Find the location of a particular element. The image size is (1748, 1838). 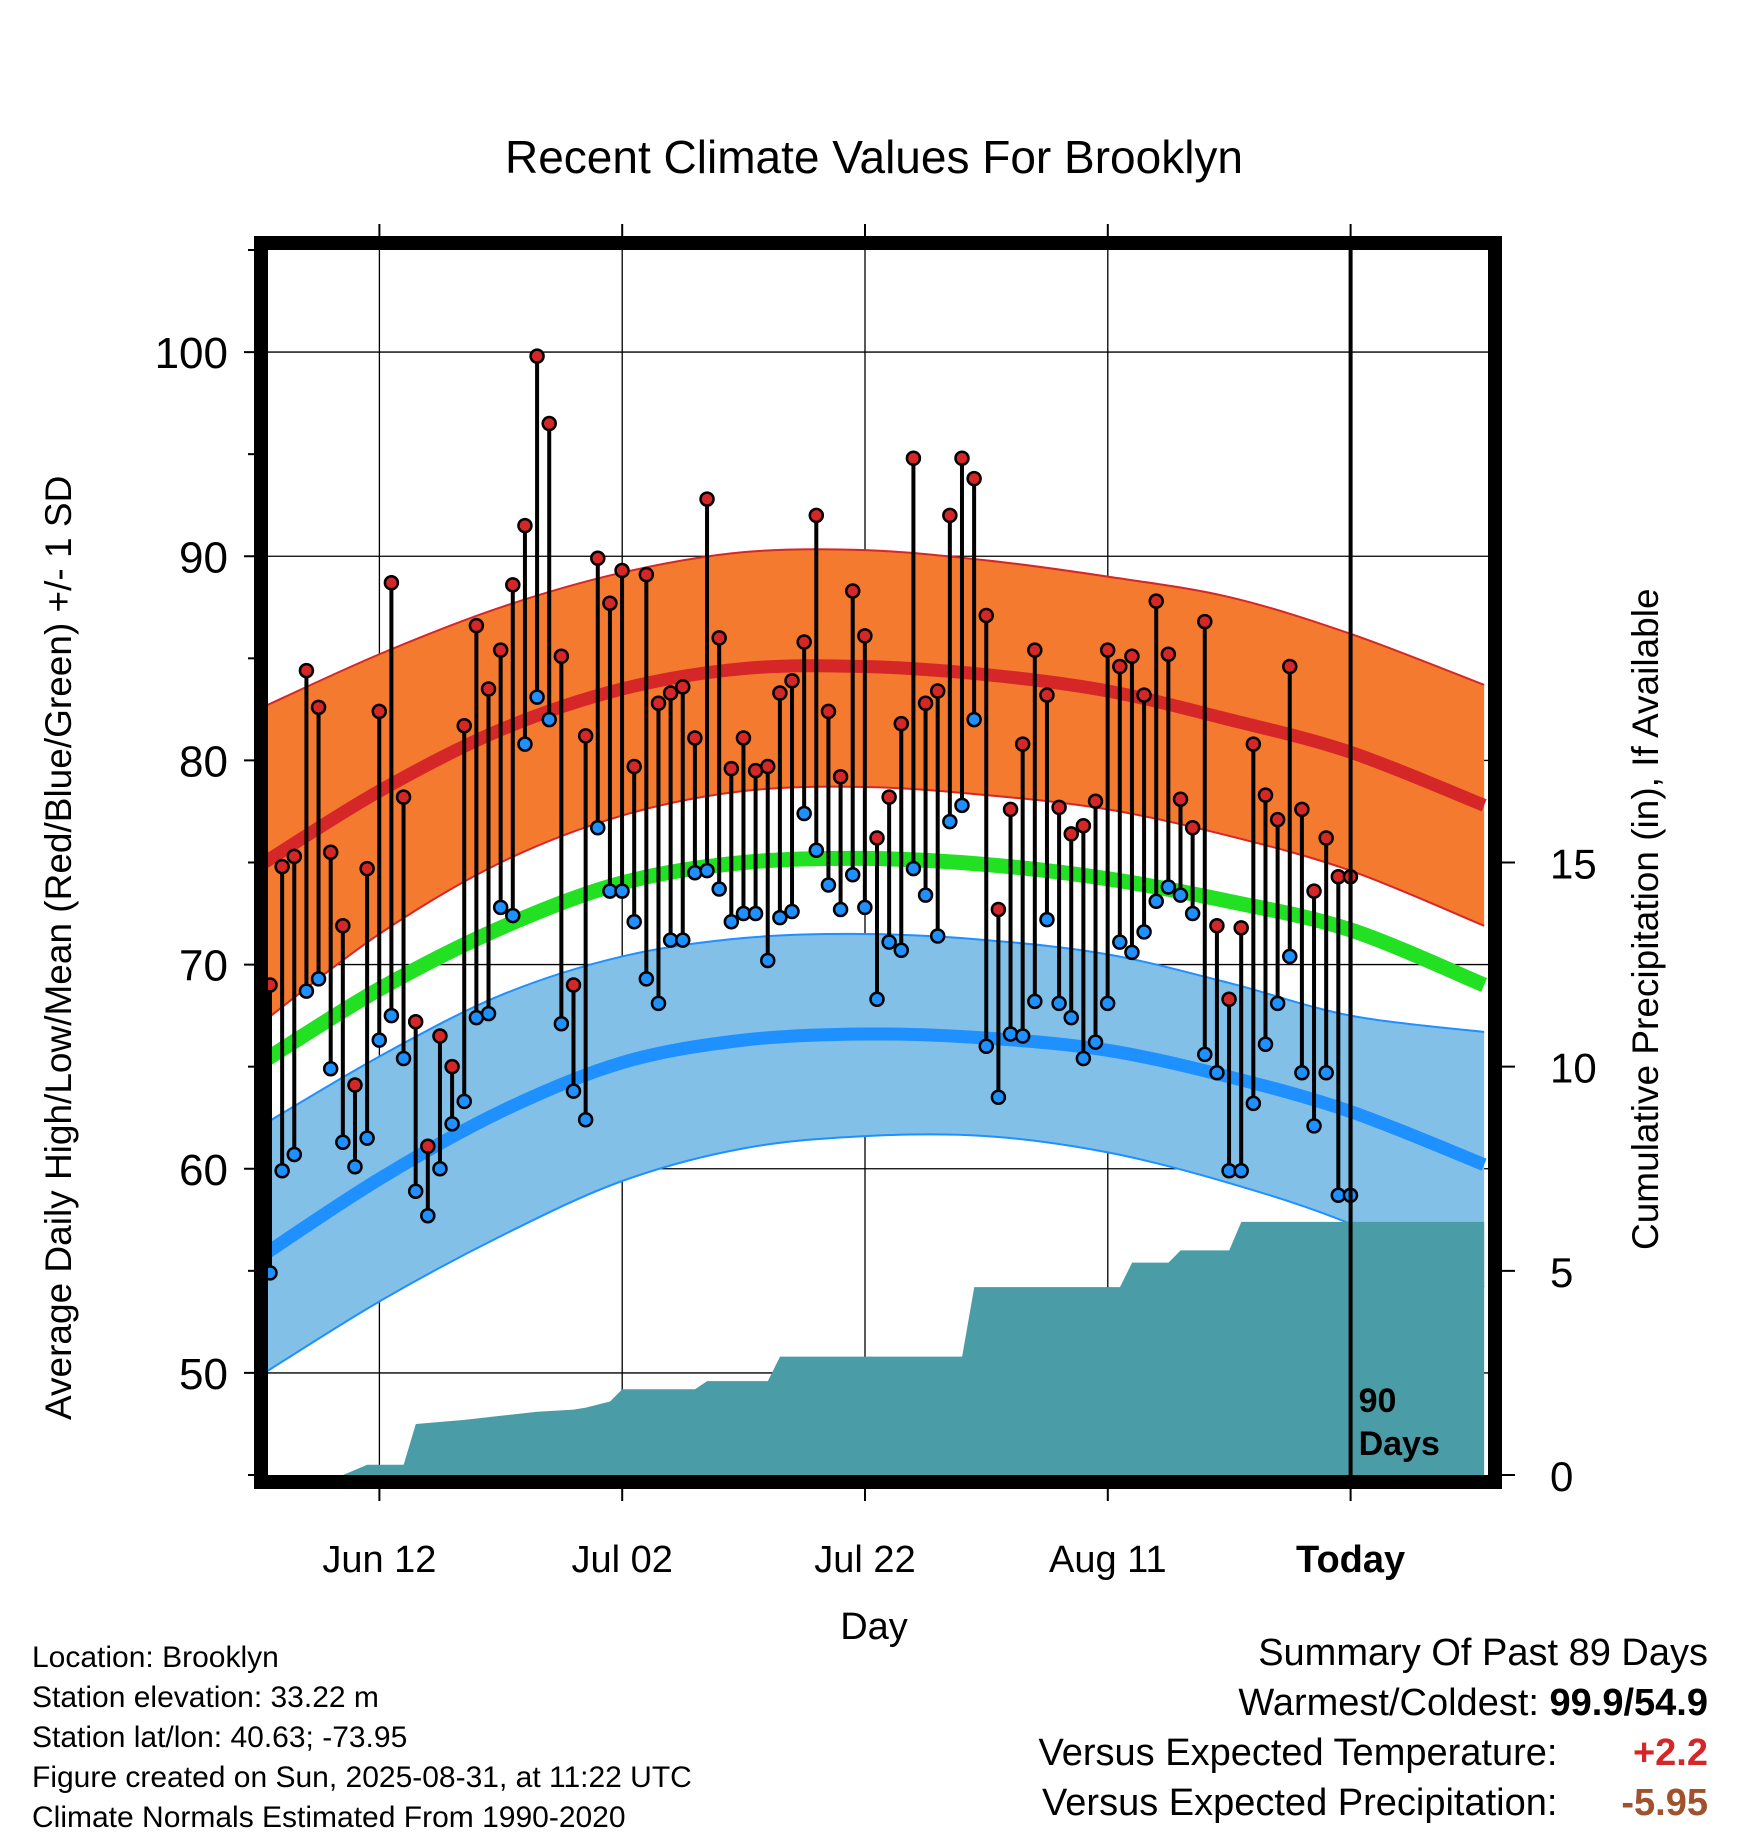

days-label-text: Days is located at coordinates (1399, 1444).